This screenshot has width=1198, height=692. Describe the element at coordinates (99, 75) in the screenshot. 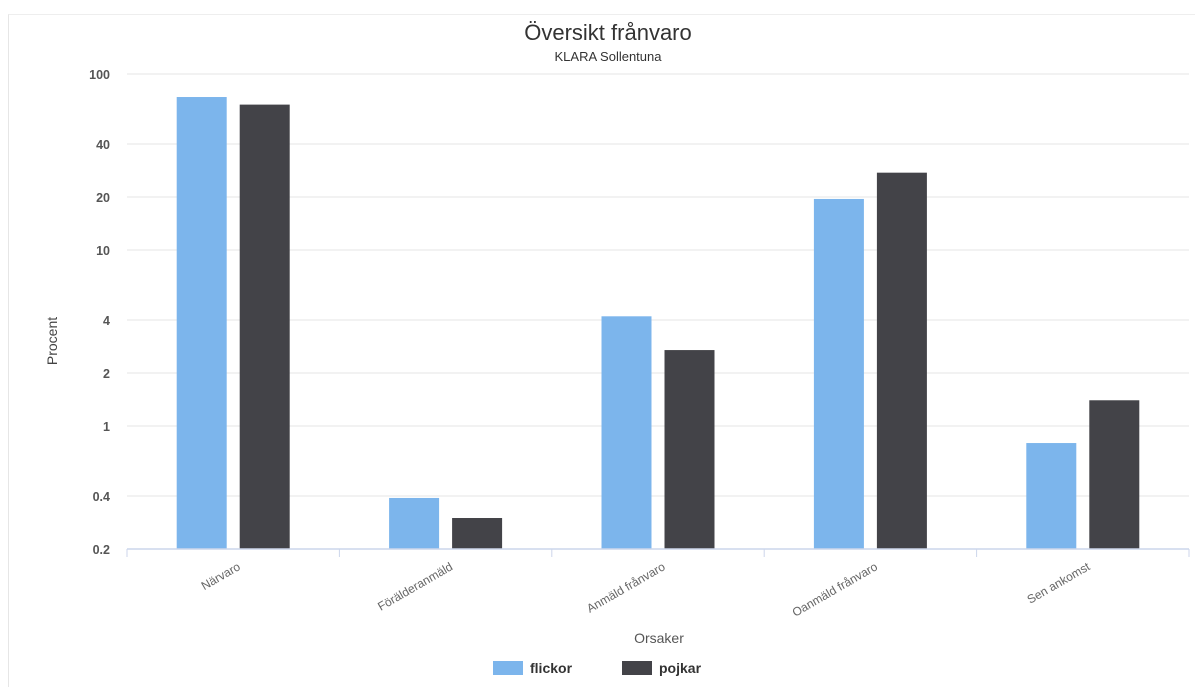

I see `y-tick-label: 100` at that location.